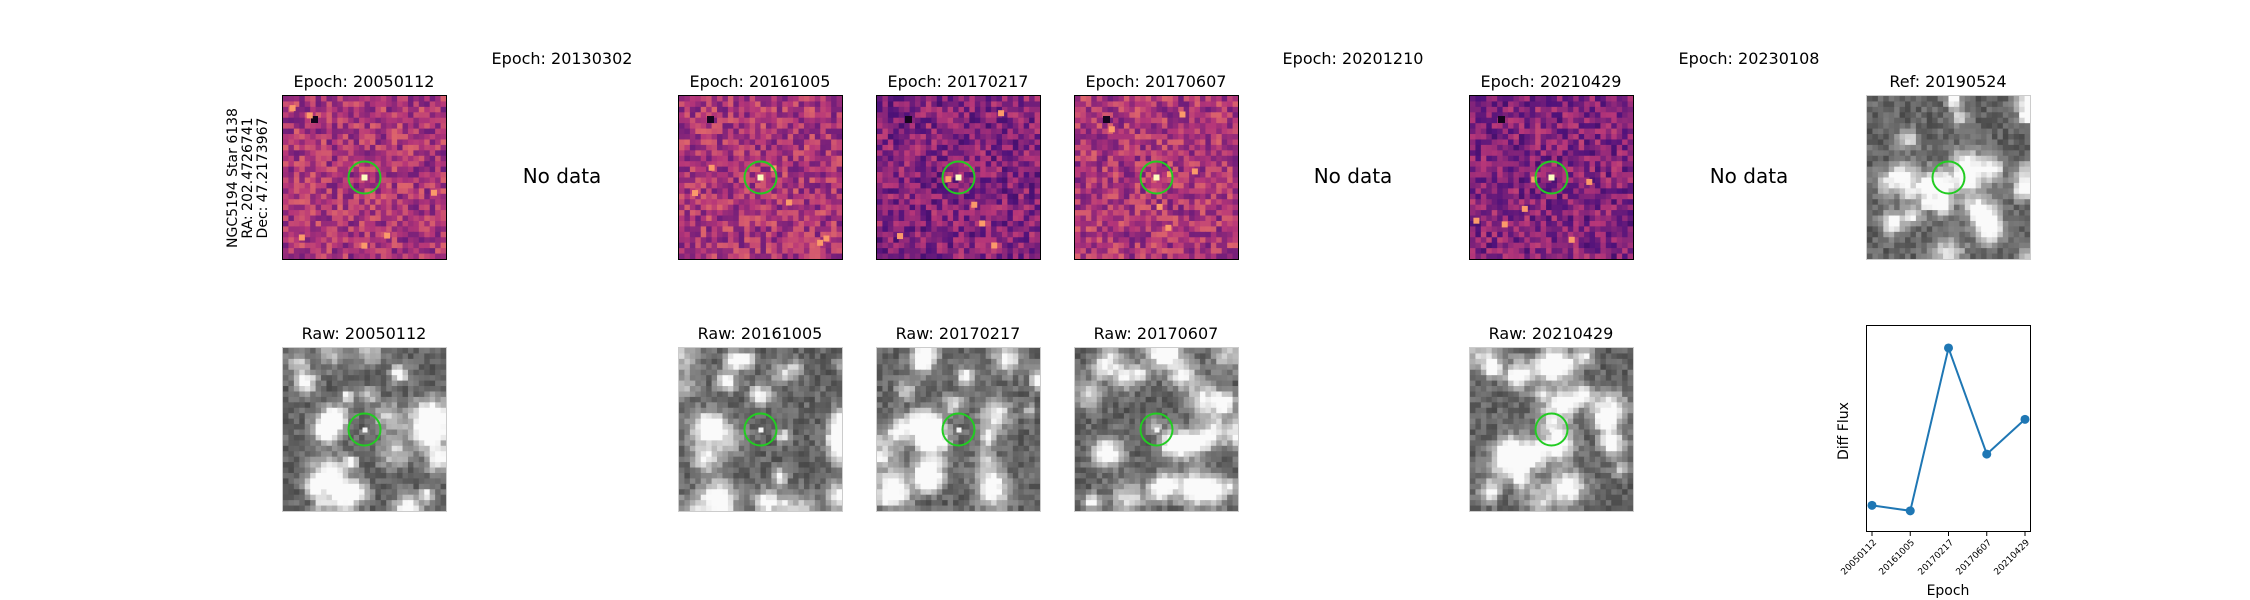 This screenshot has width=2250, height=600. Describe the element at coordinates (364, 81) in the screenshot. I see `diff-title-1: Epoch: 20050112` at that location.